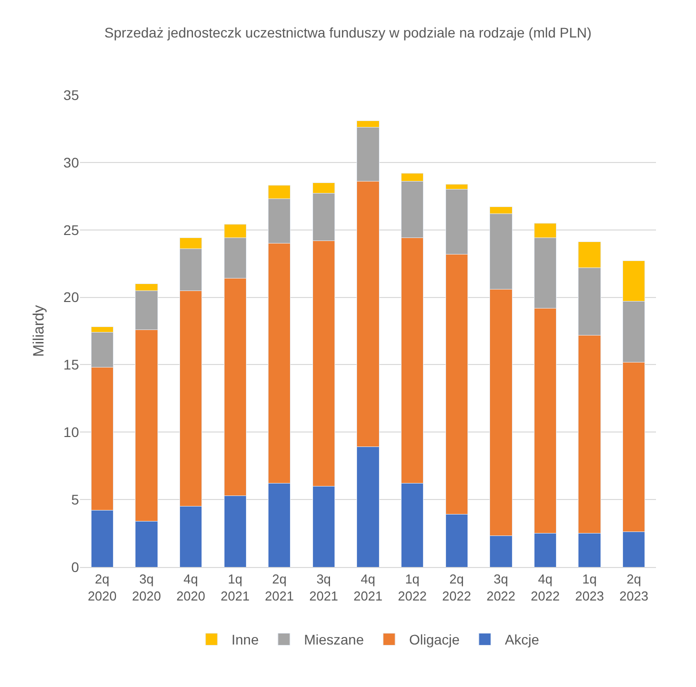 The image size is (696, 687). What do you see at coordinates (71, 162) in the screenshot?
I see `y-tick-label: 30` at bounding box center [71, 162].